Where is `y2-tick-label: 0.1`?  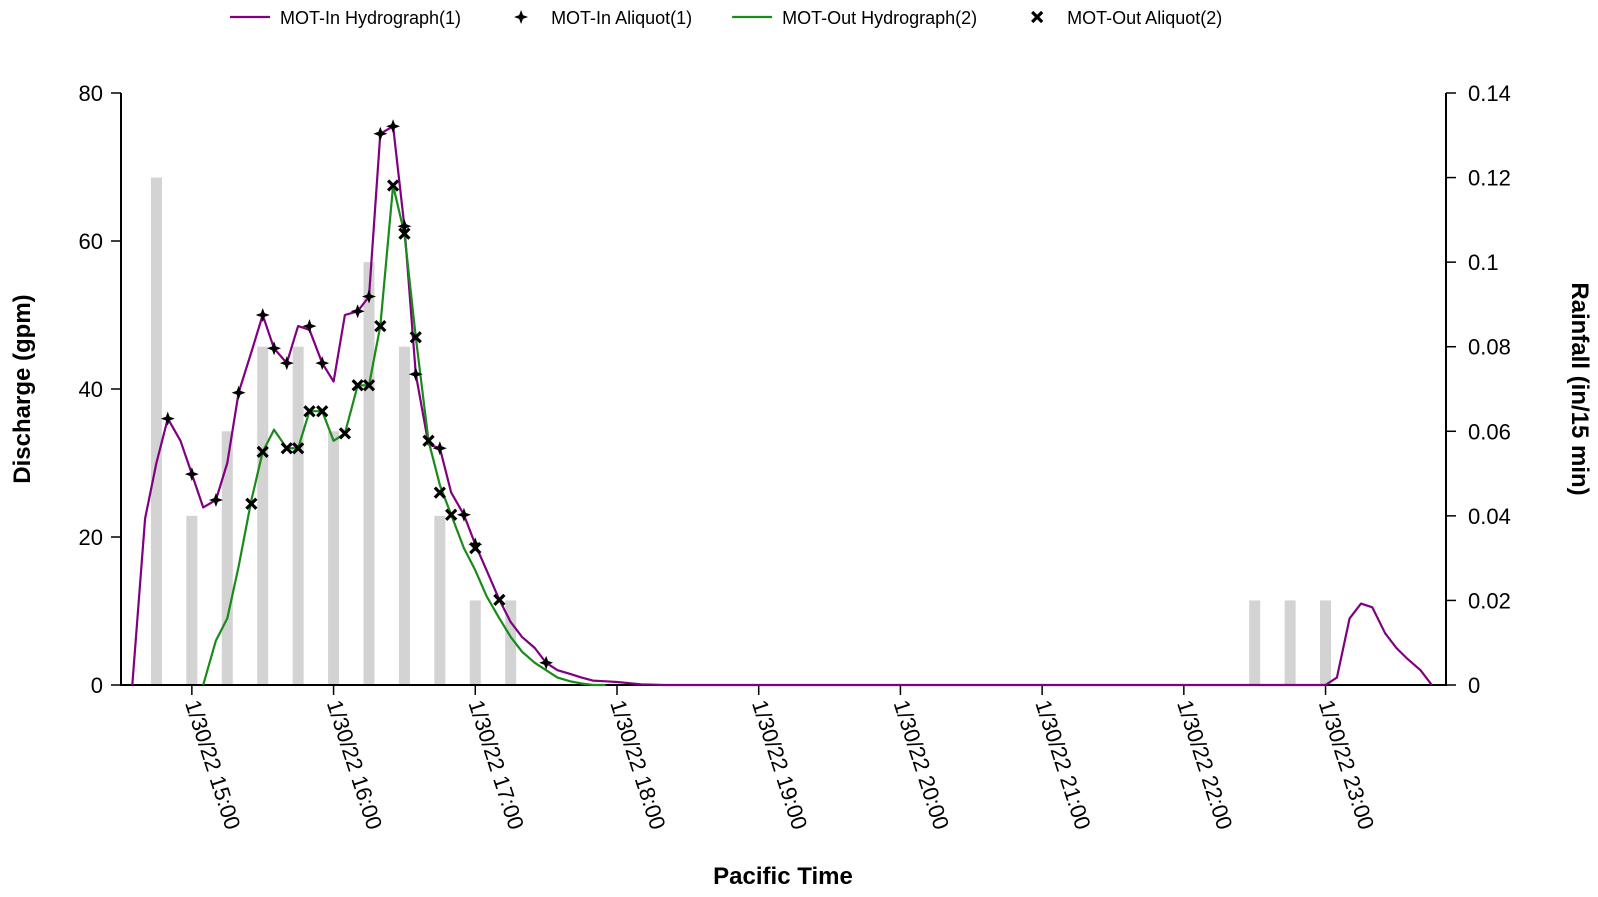
y2-tick-label: 0.1 is located at coordinates (1483, 262).